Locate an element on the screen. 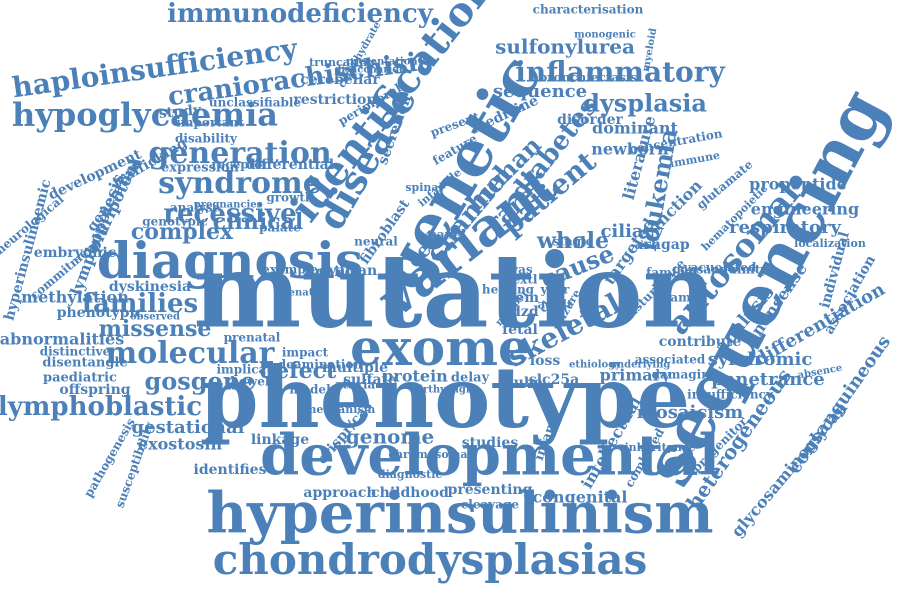  cloud-word: cerebellar is located at coordinates (340, 80).